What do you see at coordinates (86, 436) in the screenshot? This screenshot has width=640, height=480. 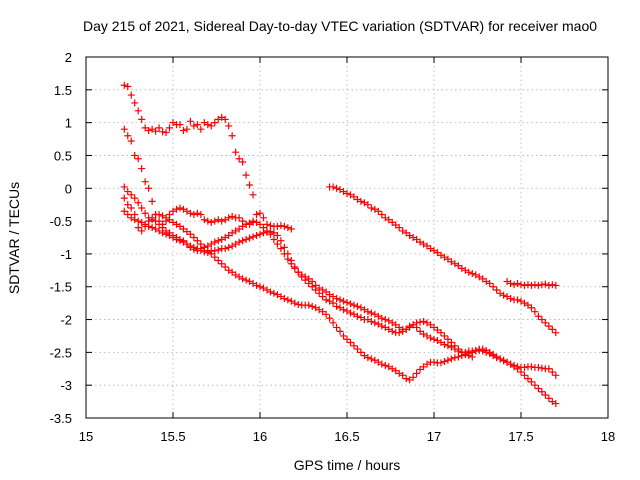 I see `x-tick-label: 15` at bounding box center [86, 436].